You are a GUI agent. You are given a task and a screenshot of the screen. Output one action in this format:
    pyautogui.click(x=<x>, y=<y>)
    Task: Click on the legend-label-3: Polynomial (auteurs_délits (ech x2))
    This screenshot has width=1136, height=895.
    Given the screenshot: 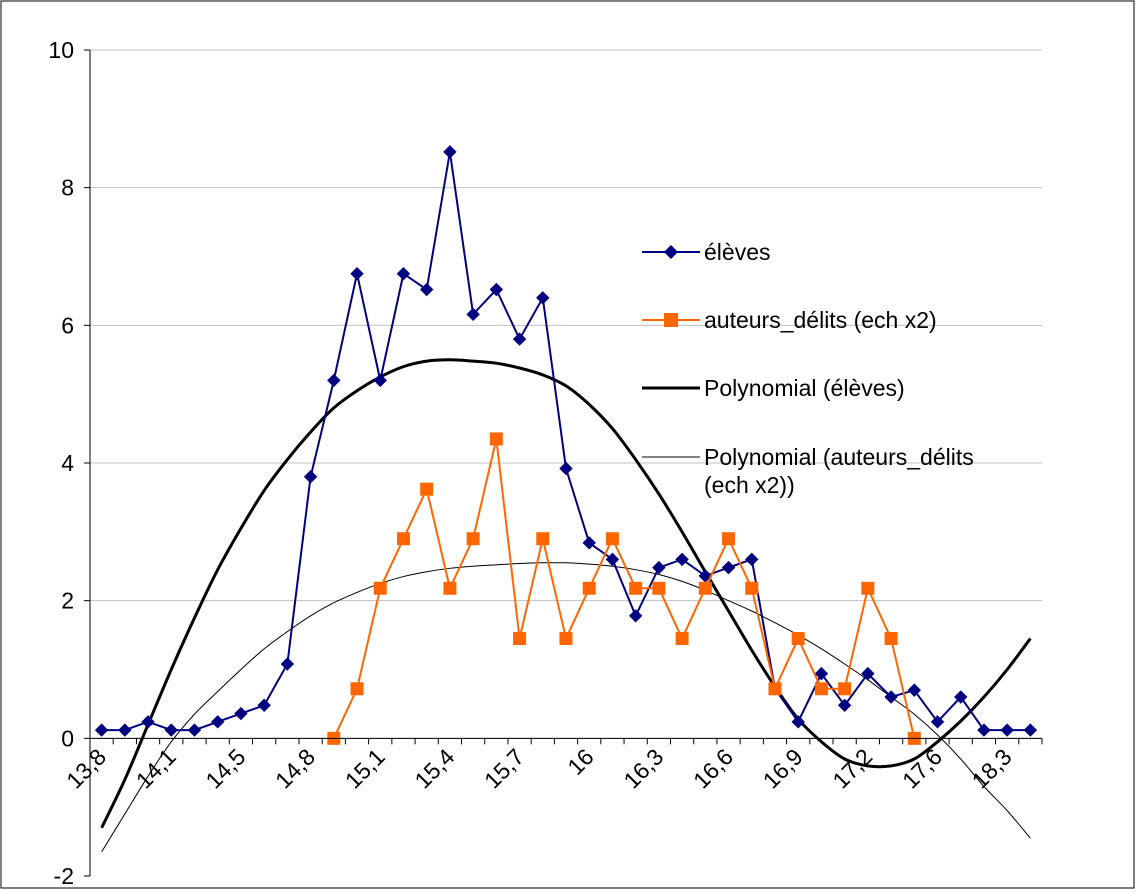 What is the action you would take?
    pyautogui.click(x=839, y=471)
    